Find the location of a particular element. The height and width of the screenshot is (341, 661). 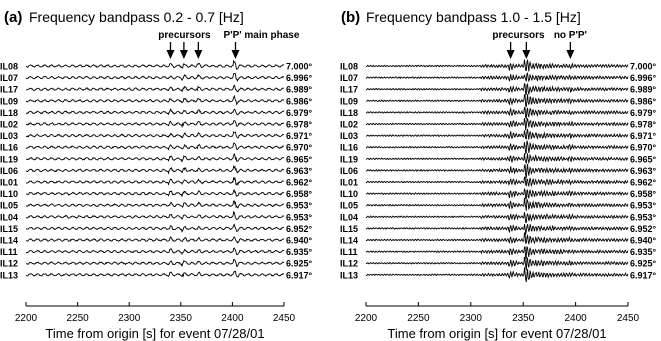

chart-title: Frequency bandpass 1.0 - 1.5 [Hz] is located at coordinates (473, 17).